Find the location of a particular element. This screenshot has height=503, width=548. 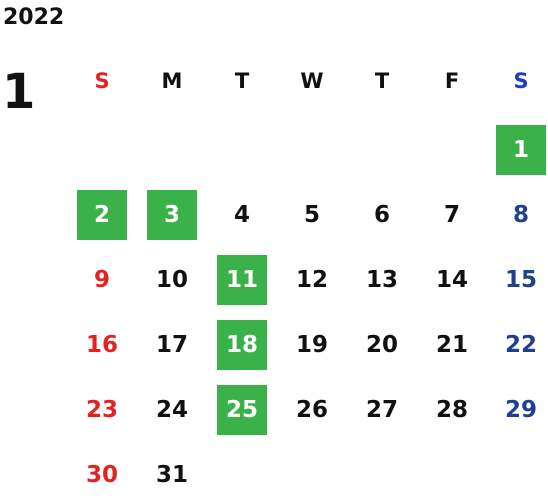

calendar-day: 29 is located at coordinates (520, 410).